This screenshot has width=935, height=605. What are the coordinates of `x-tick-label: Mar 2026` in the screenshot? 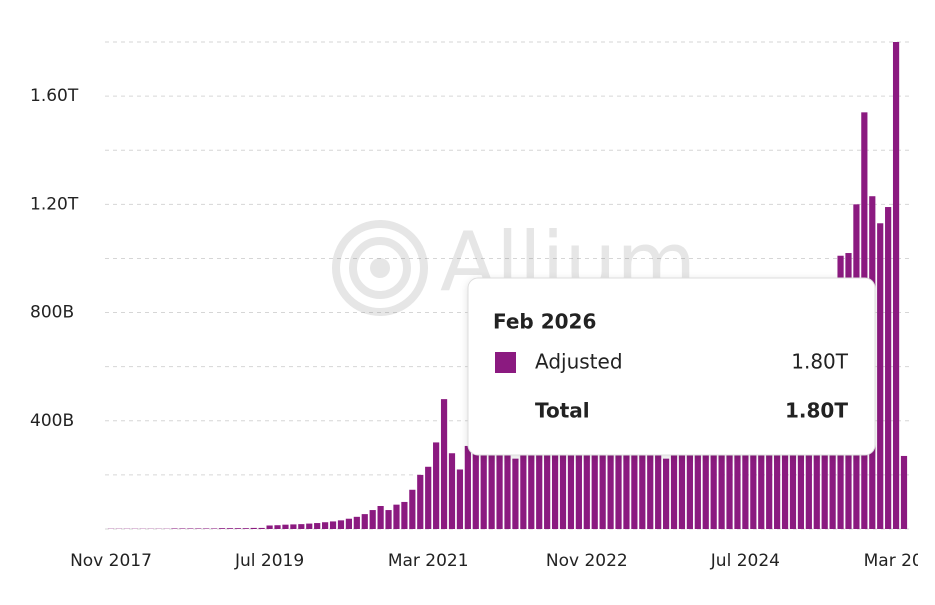 It's located at (899, 561).